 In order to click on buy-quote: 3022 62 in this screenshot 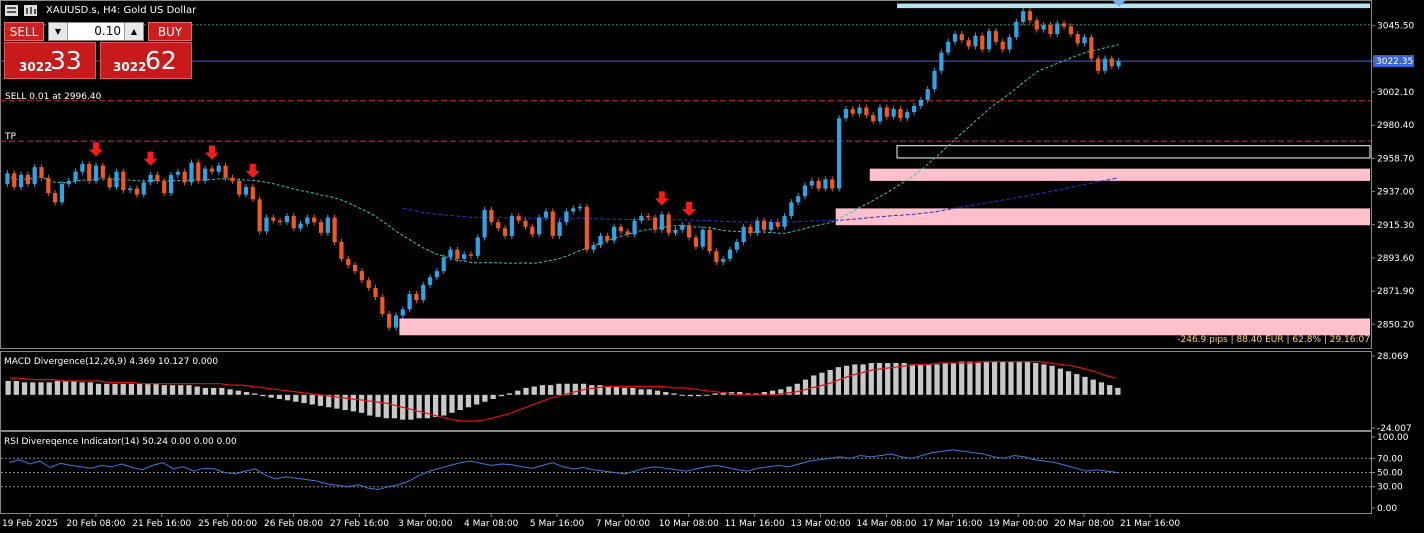, I will do `click(146, 60)`.